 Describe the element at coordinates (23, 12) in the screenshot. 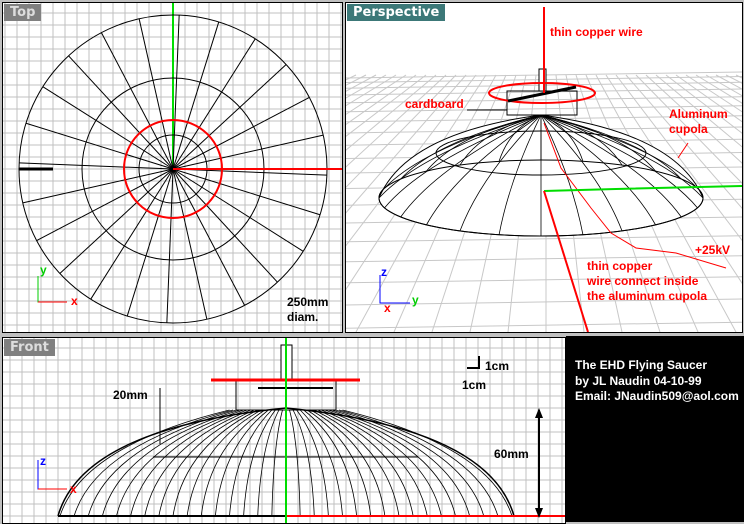

I see `viewport-label-top: Top` at that location.